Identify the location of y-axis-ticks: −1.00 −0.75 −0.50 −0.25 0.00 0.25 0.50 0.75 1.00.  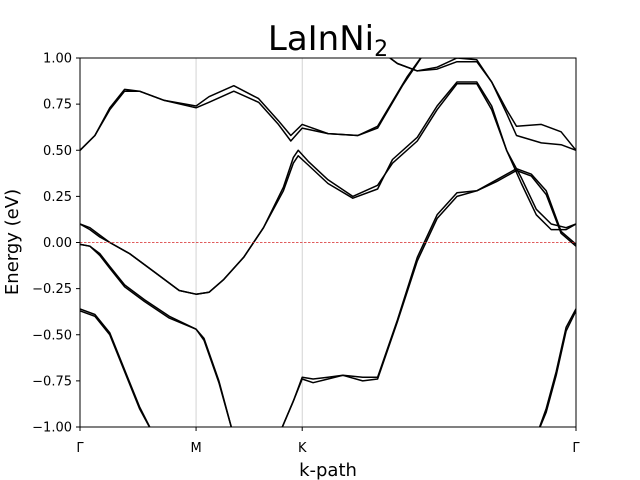
(56, 244).